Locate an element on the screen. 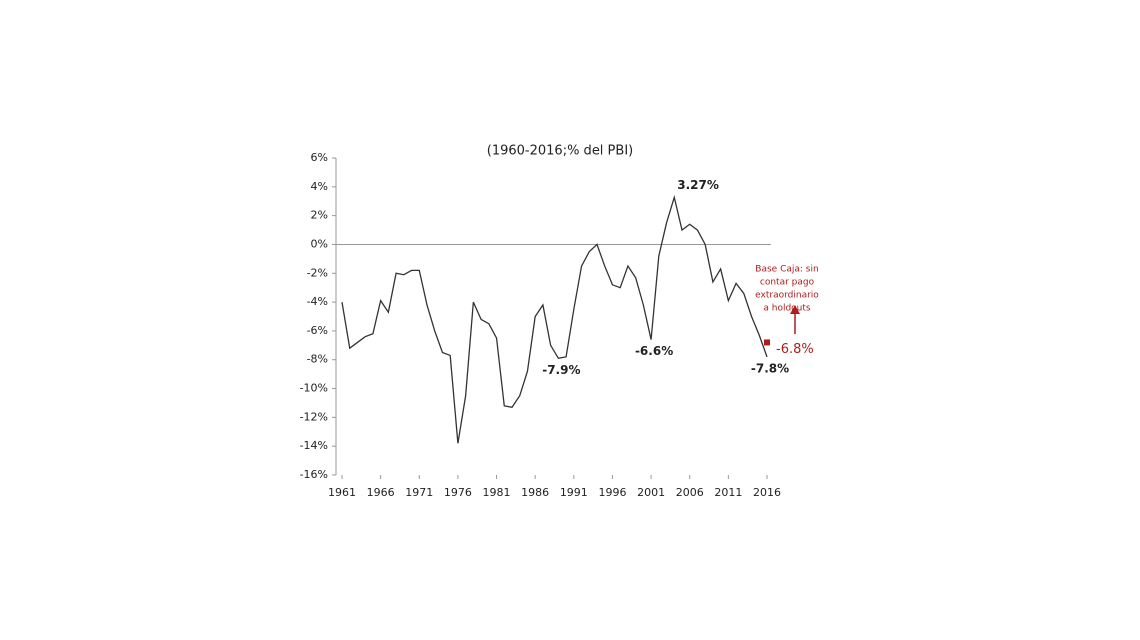 This screenshot has height=640, width=1140. annotation-text: extraordinario is located at coordinates (787, 296).